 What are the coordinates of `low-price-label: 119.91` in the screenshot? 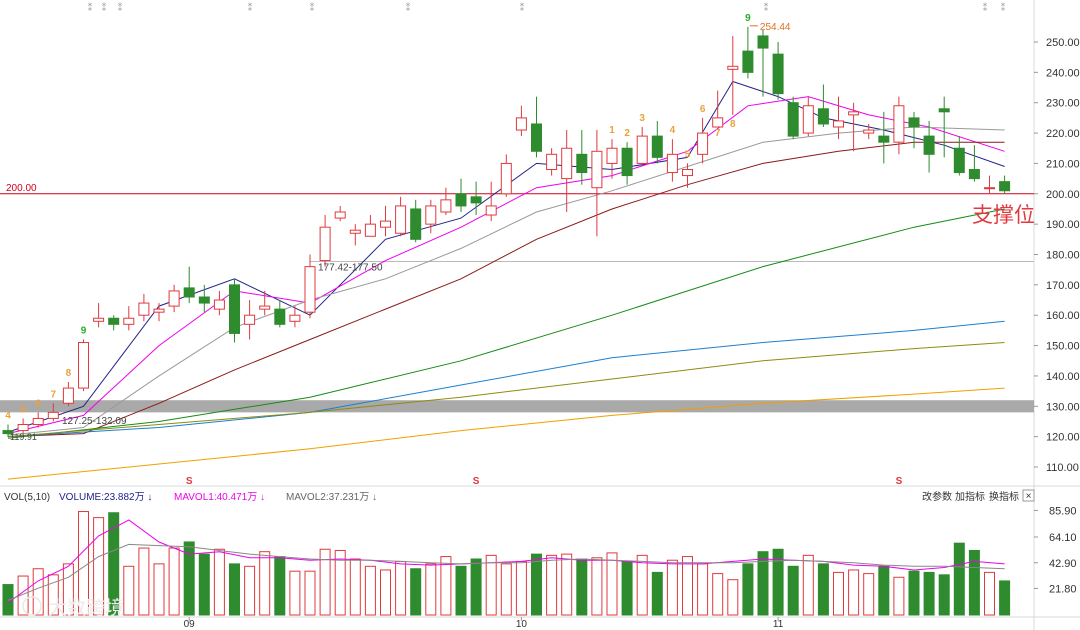 It's located at (23, 437).